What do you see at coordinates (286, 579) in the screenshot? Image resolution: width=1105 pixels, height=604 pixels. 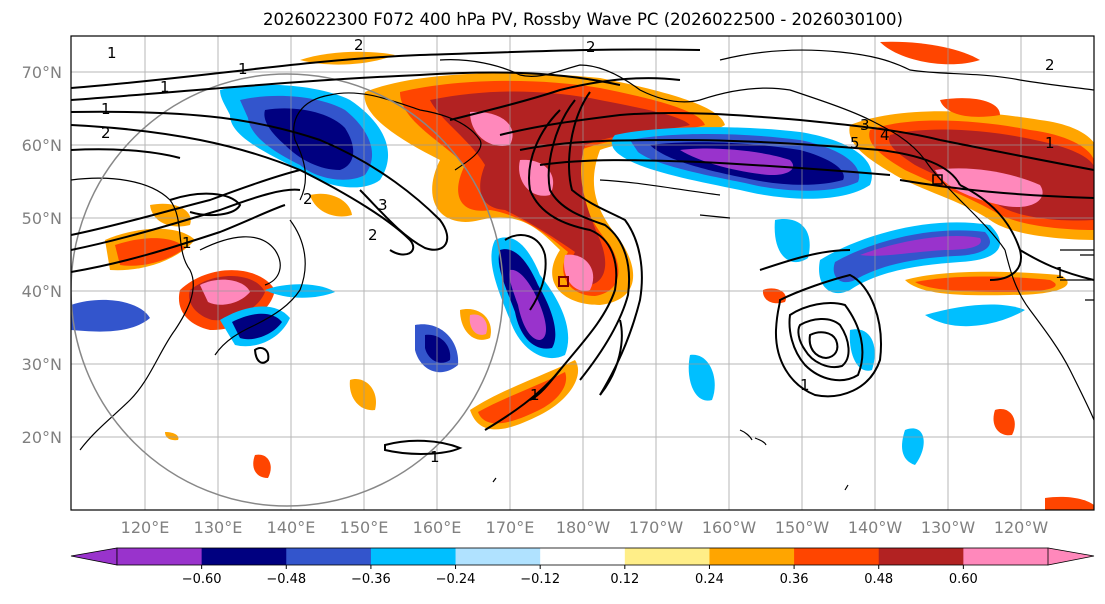 I see `colorbar-tick-label: −0.48` at bounding box center [286, 579].